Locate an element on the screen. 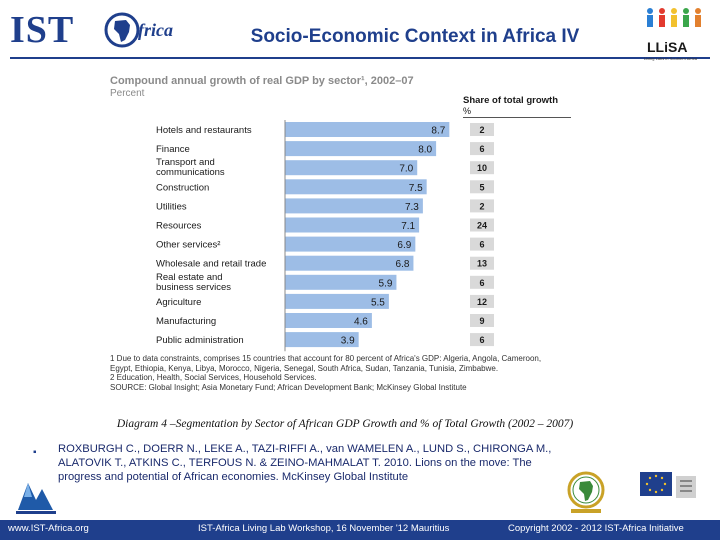 This screenshot has height=540, width=720. category-label: Resources is located at coordinates (179, 226).